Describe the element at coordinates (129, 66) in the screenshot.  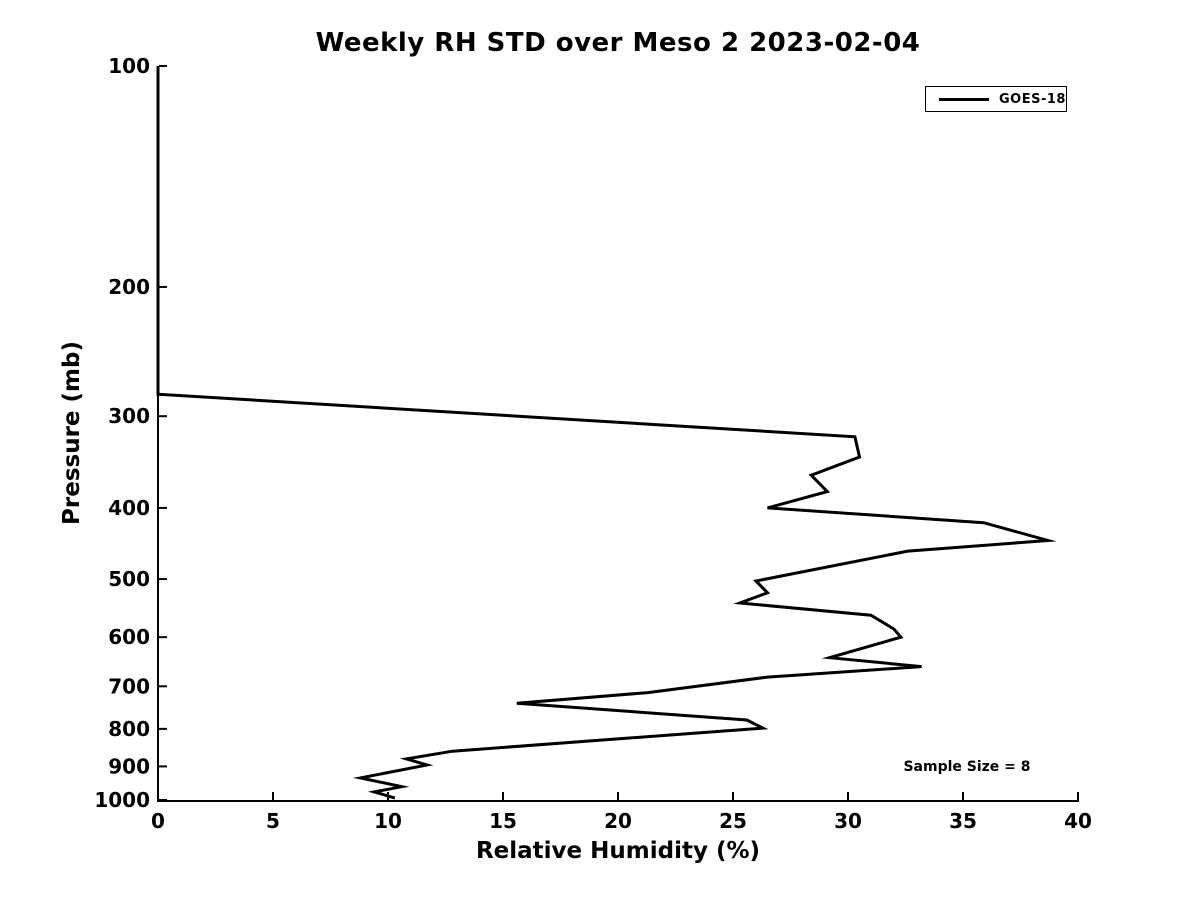
I see `y-tick-label: 100` at that location.